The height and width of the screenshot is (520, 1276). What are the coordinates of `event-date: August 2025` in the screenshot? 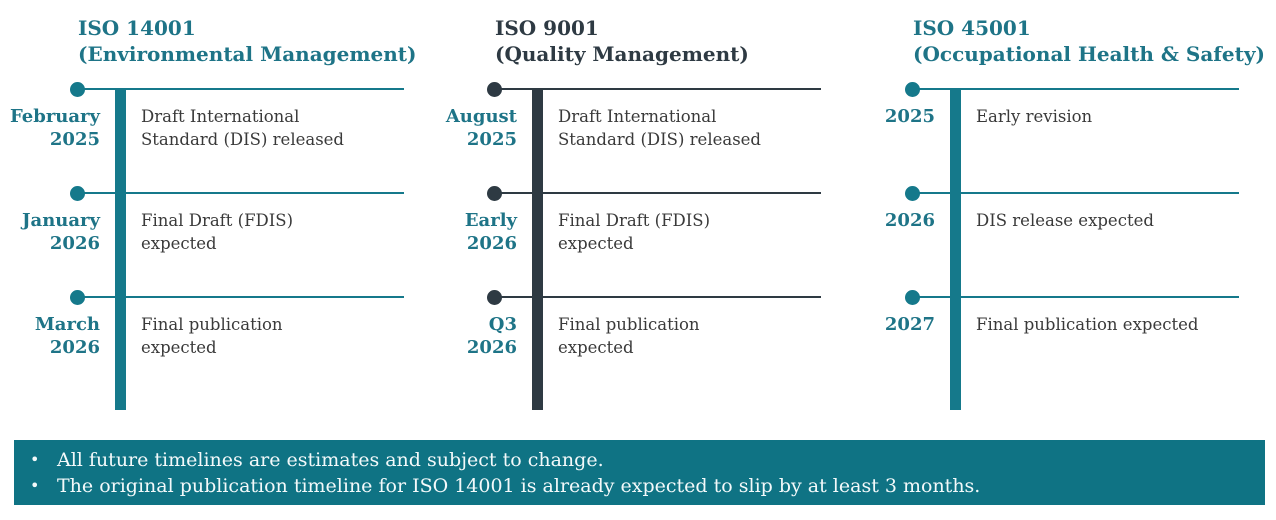 It's located at (461, 128).